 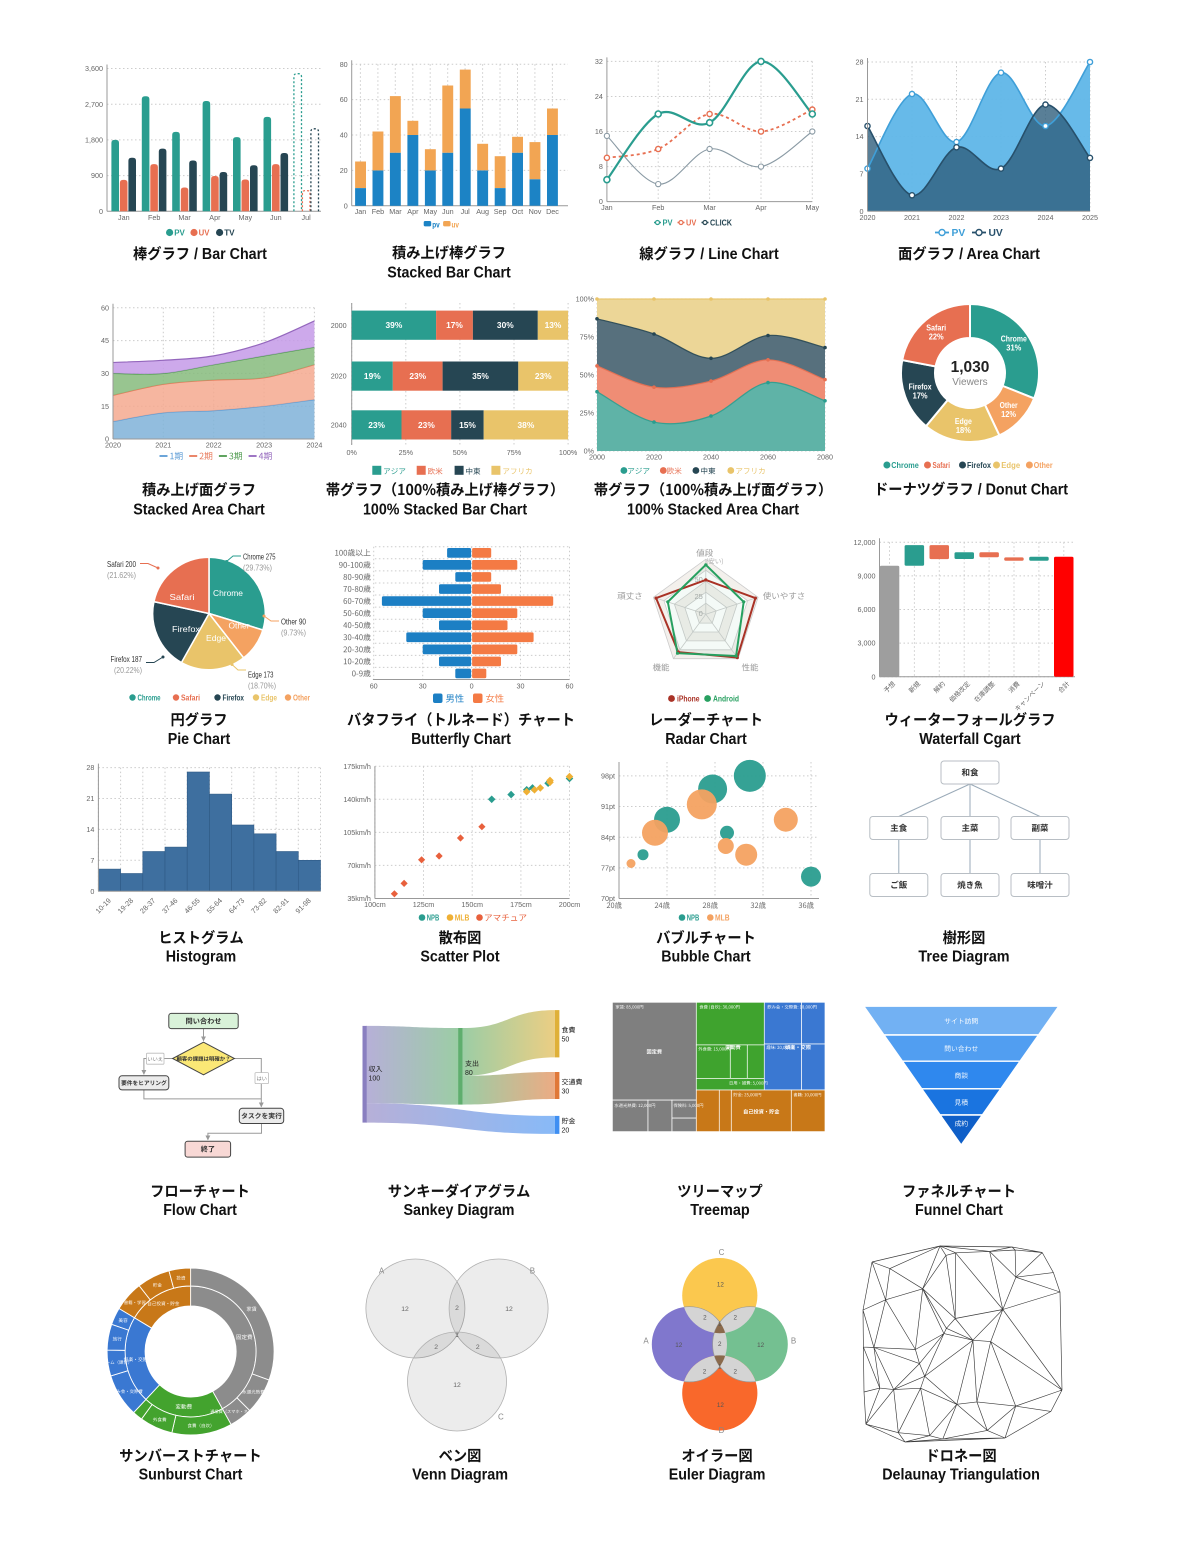 I want to click on svg-text: 3,600, so click(x=94, y=68).